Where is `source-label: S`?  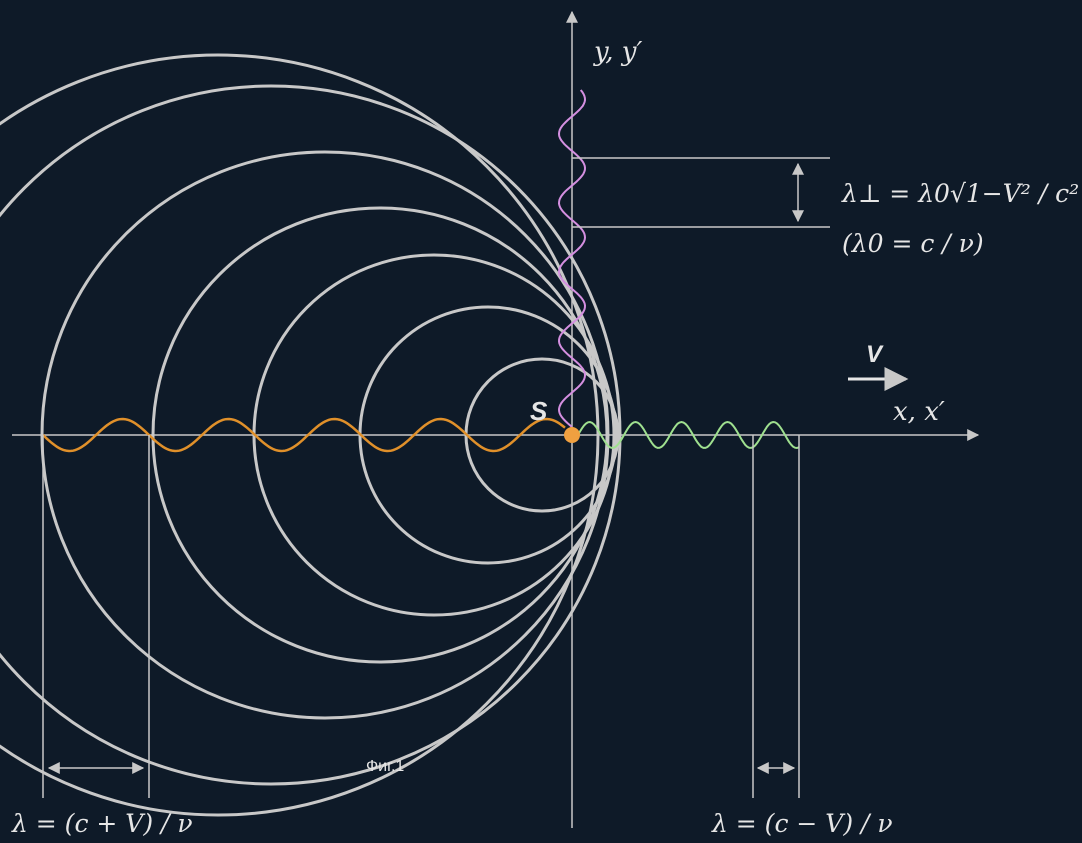 source-label: S is located at coordinates (539, 411).